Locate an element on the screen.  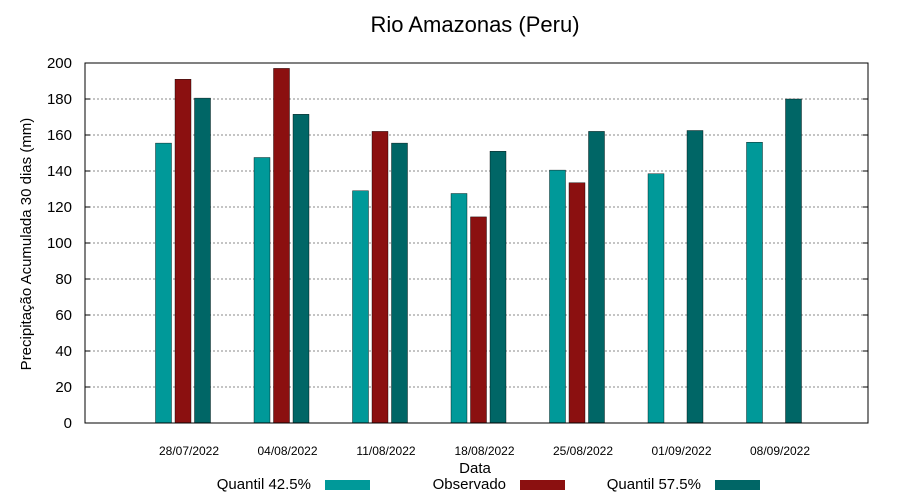
x-tick-label: 18/08/2022 is located at coordinates (484, 451).